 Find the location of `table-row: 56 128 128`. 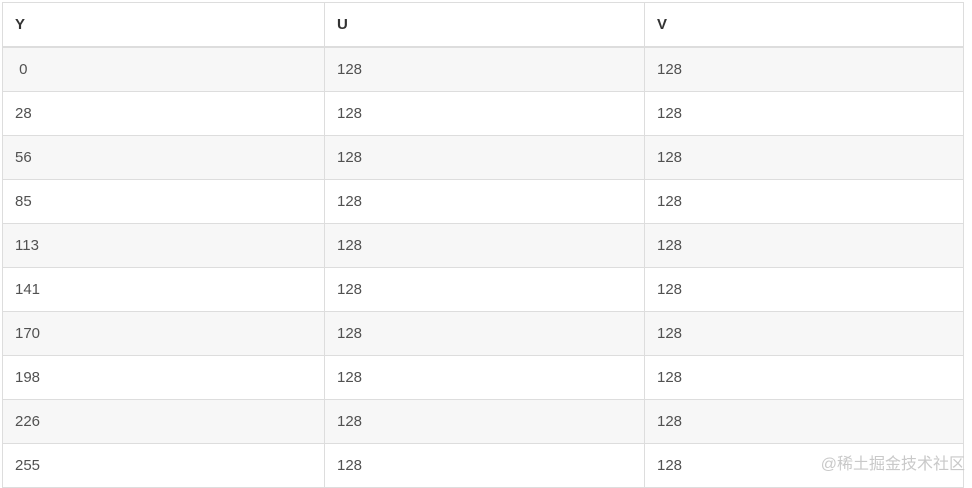

table-row: 56 128 128 is located at coordinates (483, 157).